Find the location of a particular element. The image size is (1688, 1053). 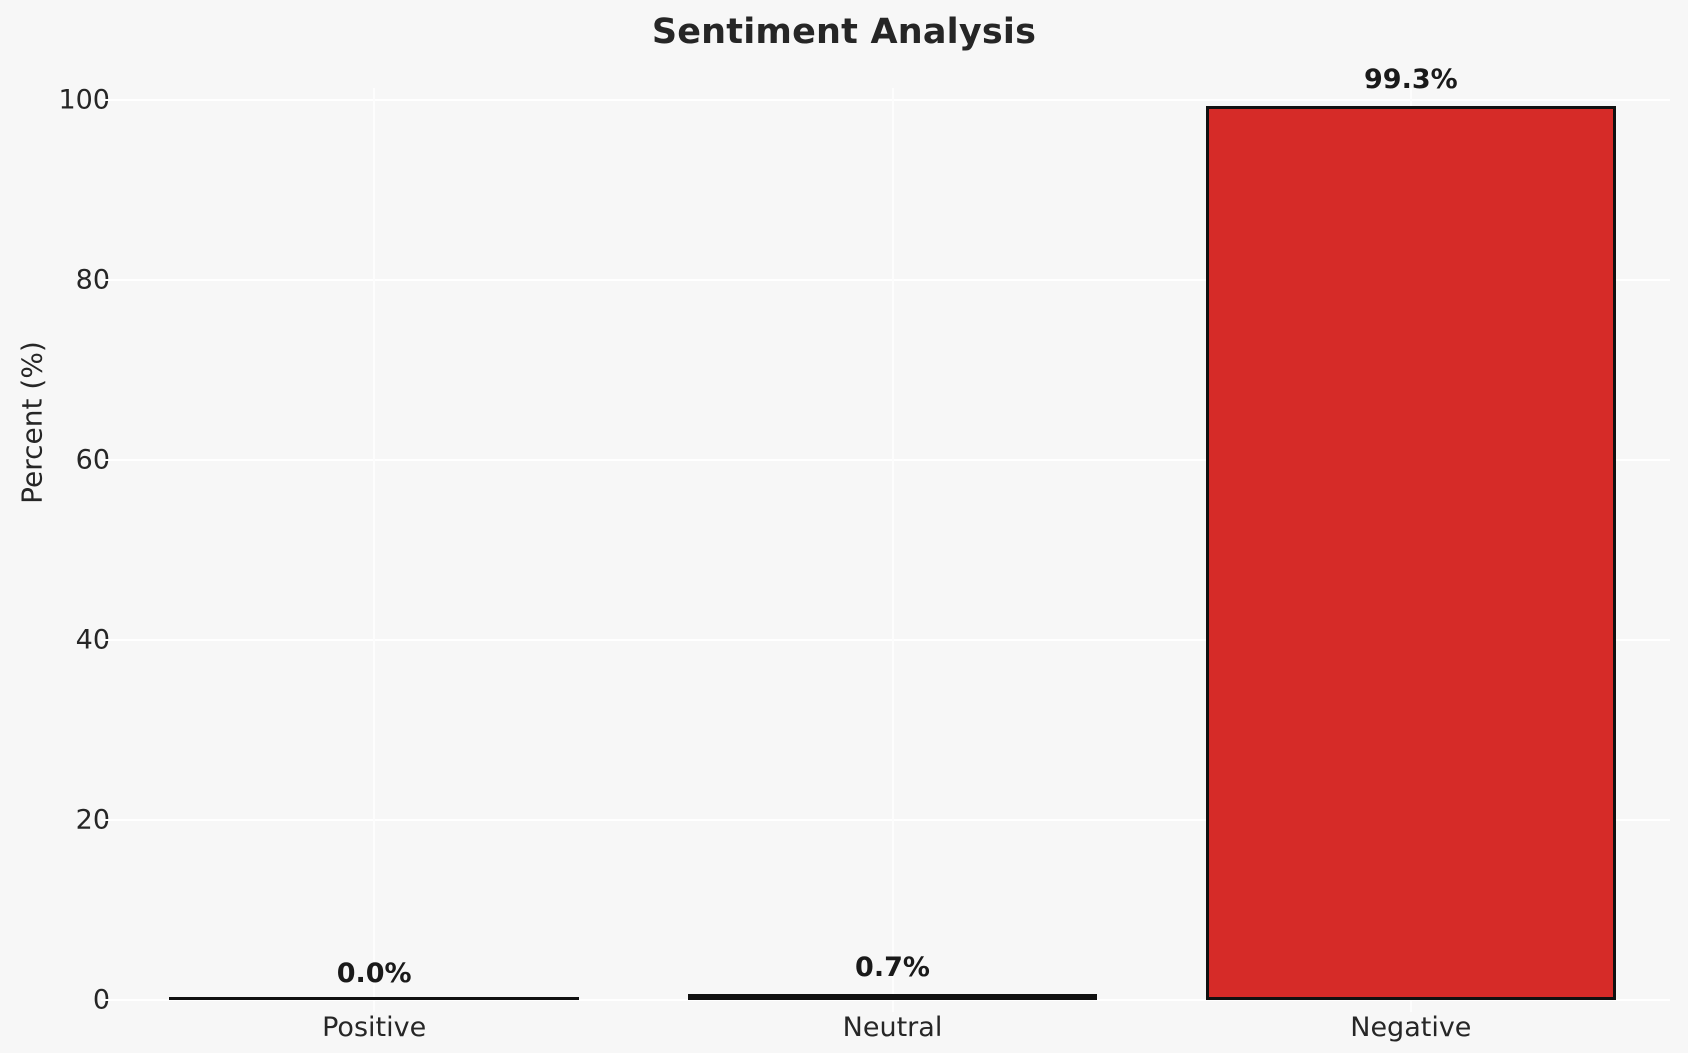

y-tick-label-80: 80 is located at coordinates (92, 280).